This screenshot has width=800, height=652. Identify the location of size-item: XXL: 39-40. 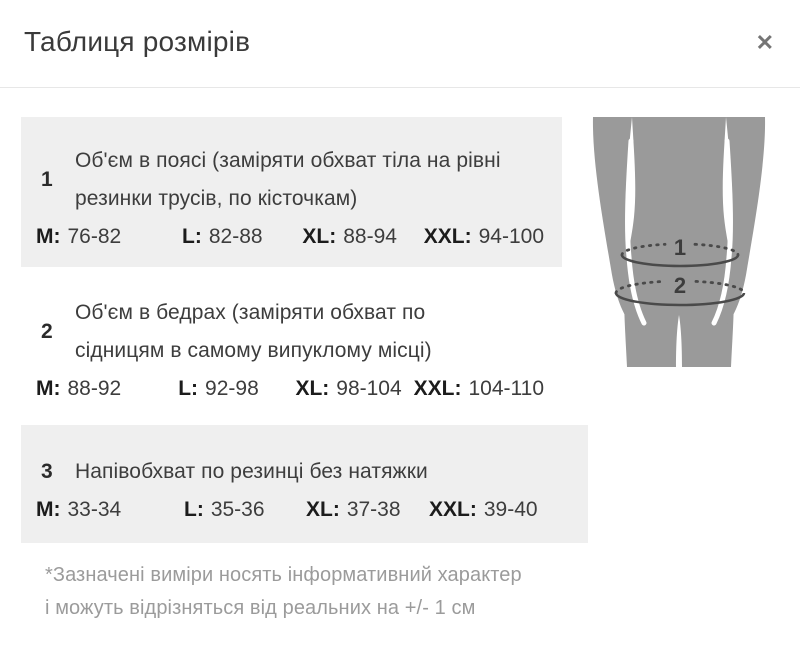
(483, 510).